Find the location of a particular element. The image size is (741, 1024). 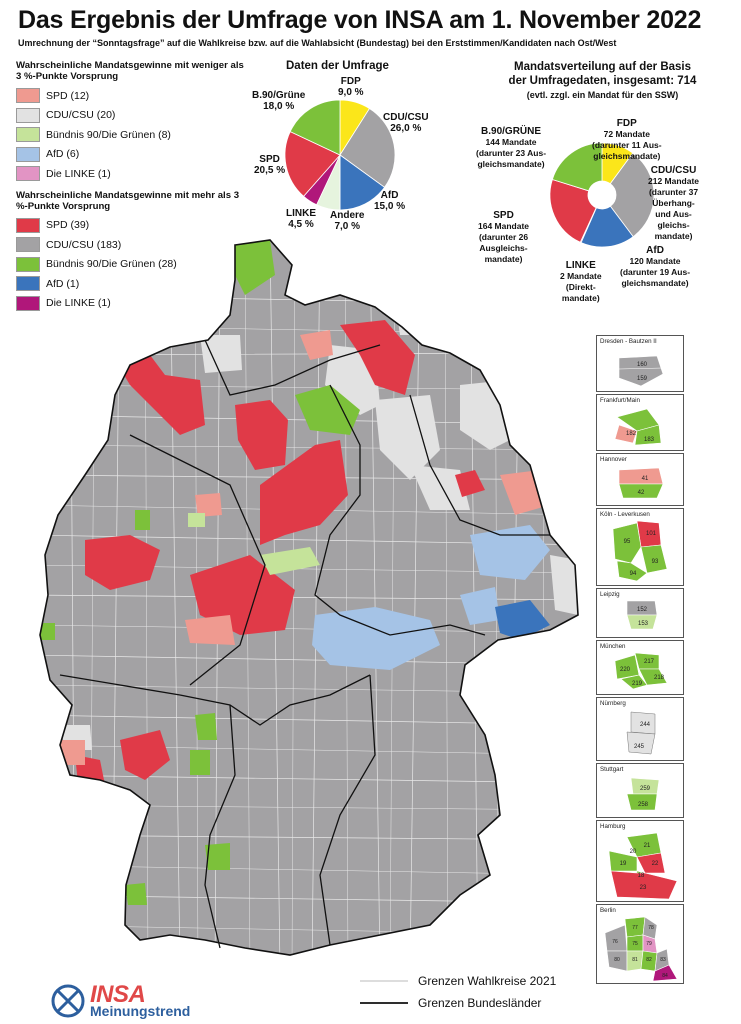

legend-label: CDU/CSU (20) is located at coordinates (81, 115).